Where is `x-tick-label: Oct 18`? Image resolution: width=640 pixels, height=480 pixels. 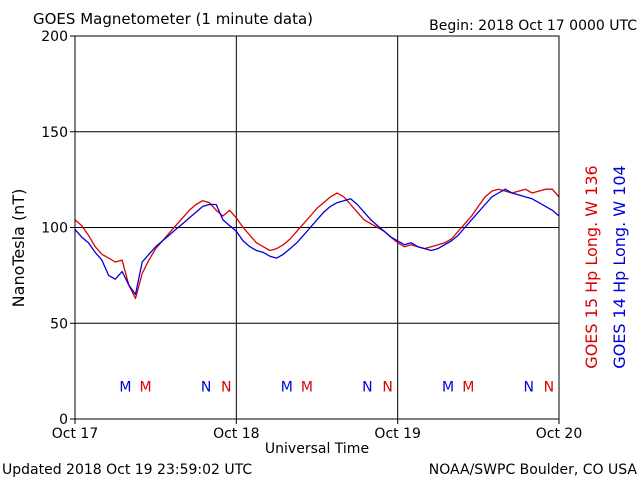 x-tick-label: Oct 18 is located at coordinates (236, 434).